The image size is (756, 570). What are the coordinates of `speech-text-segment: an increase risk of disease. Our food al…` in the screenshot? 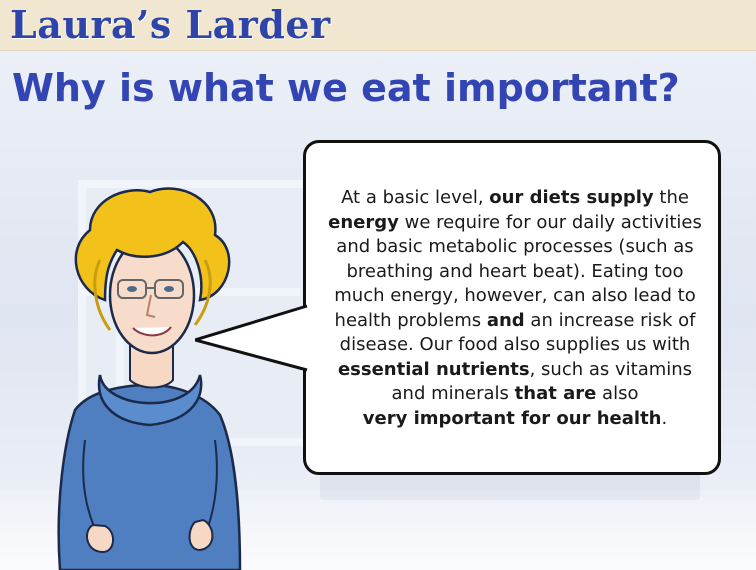 It's located at (517, 332).